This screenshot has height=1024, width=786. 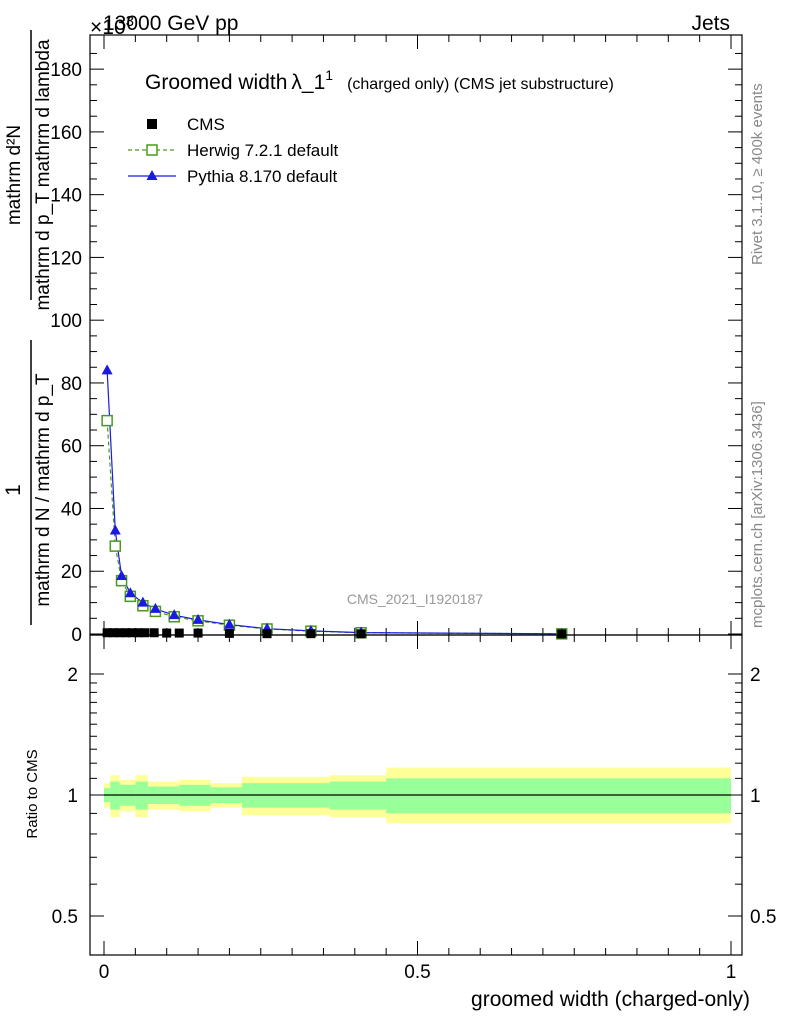 I want to click on ratio-ytick-label-right: 0.5, so click(x=763, y=917).